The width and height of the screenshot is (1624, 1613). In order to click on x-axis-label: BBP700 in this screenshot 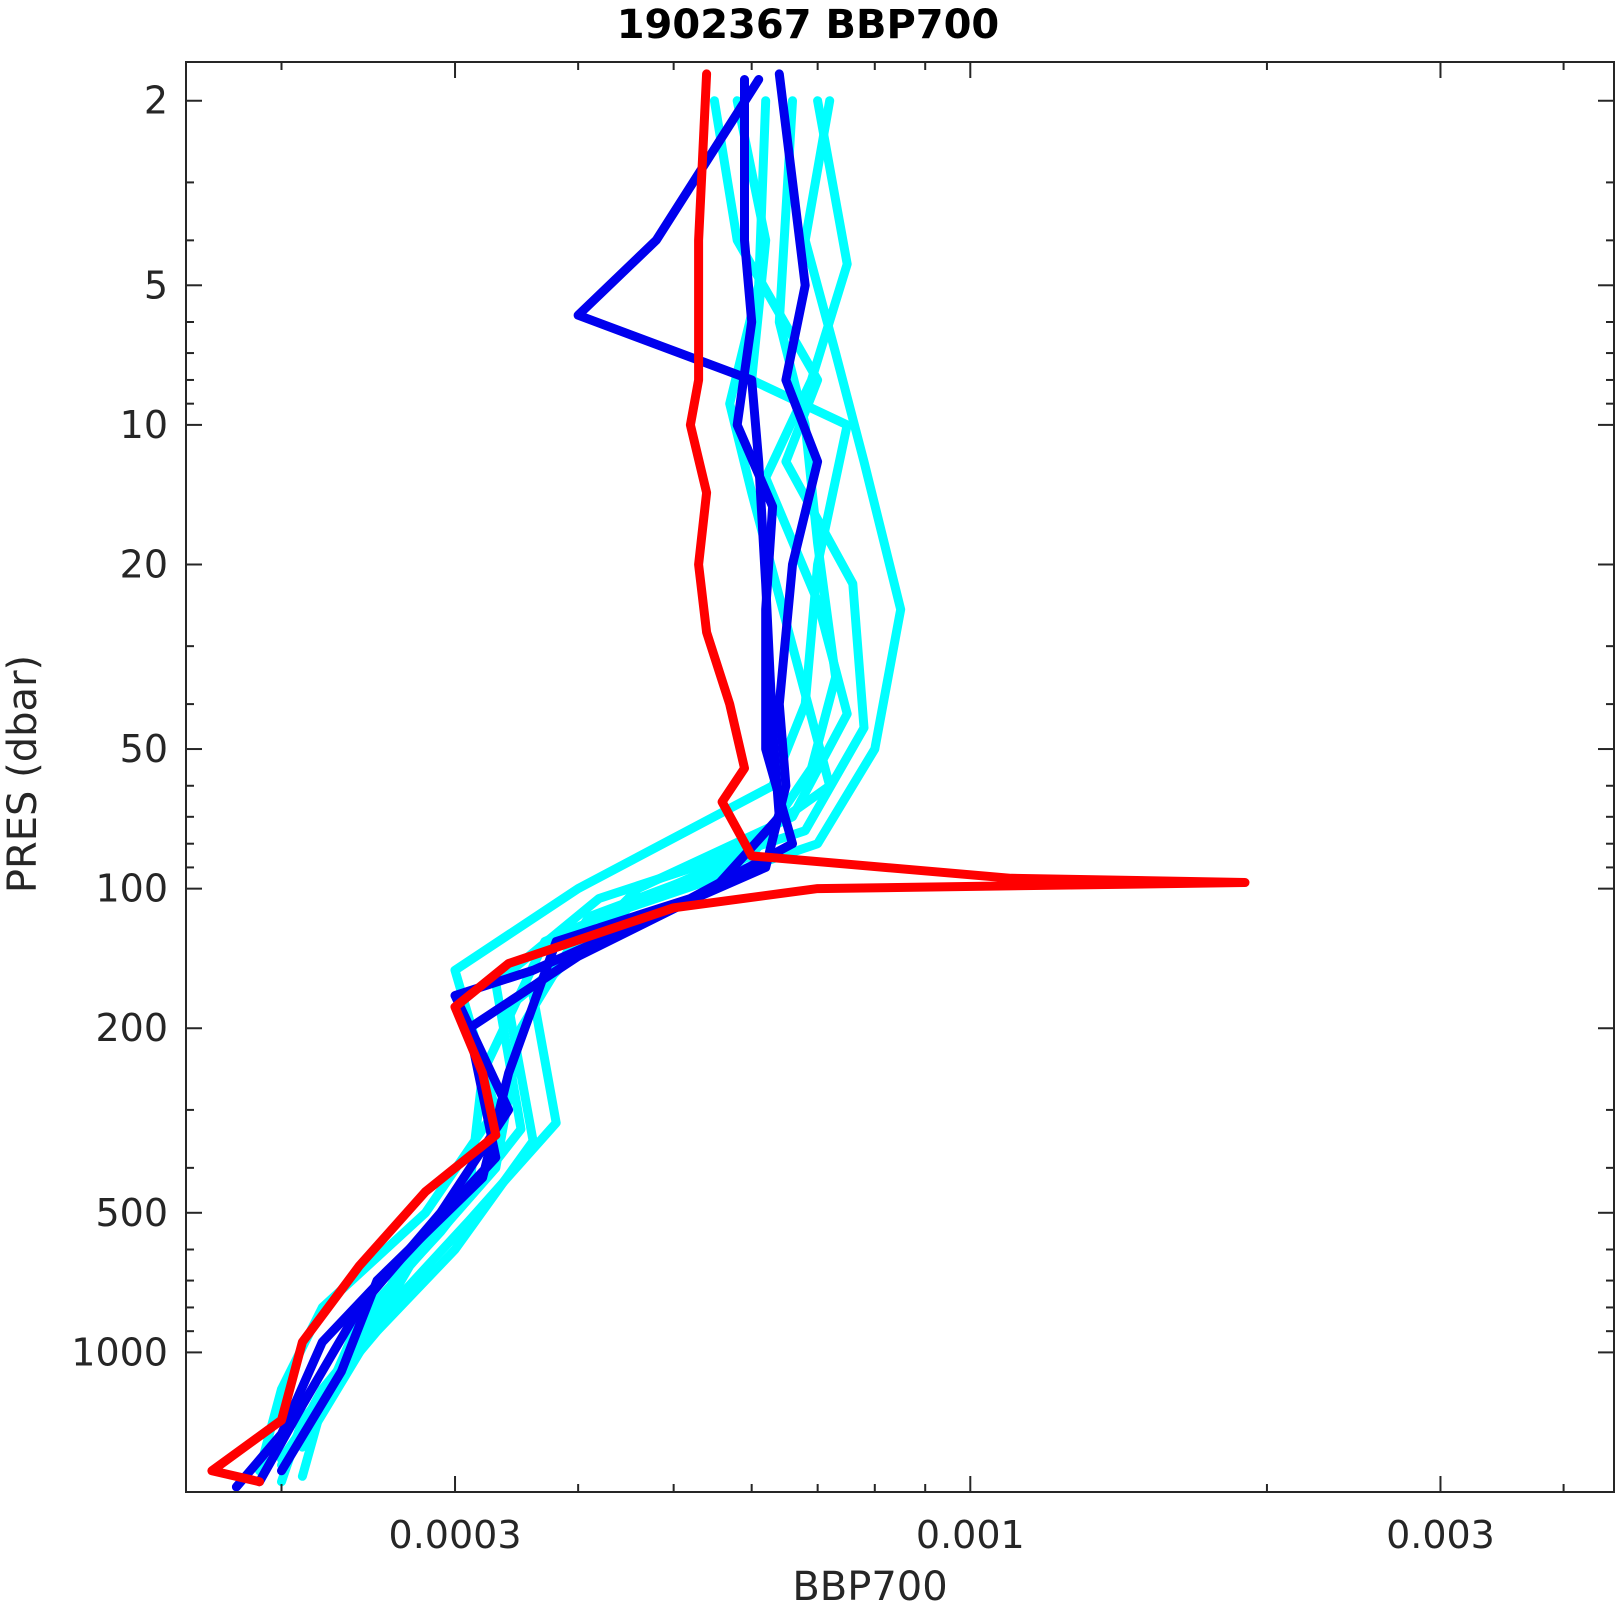, I will do `click(869, 1587)`.